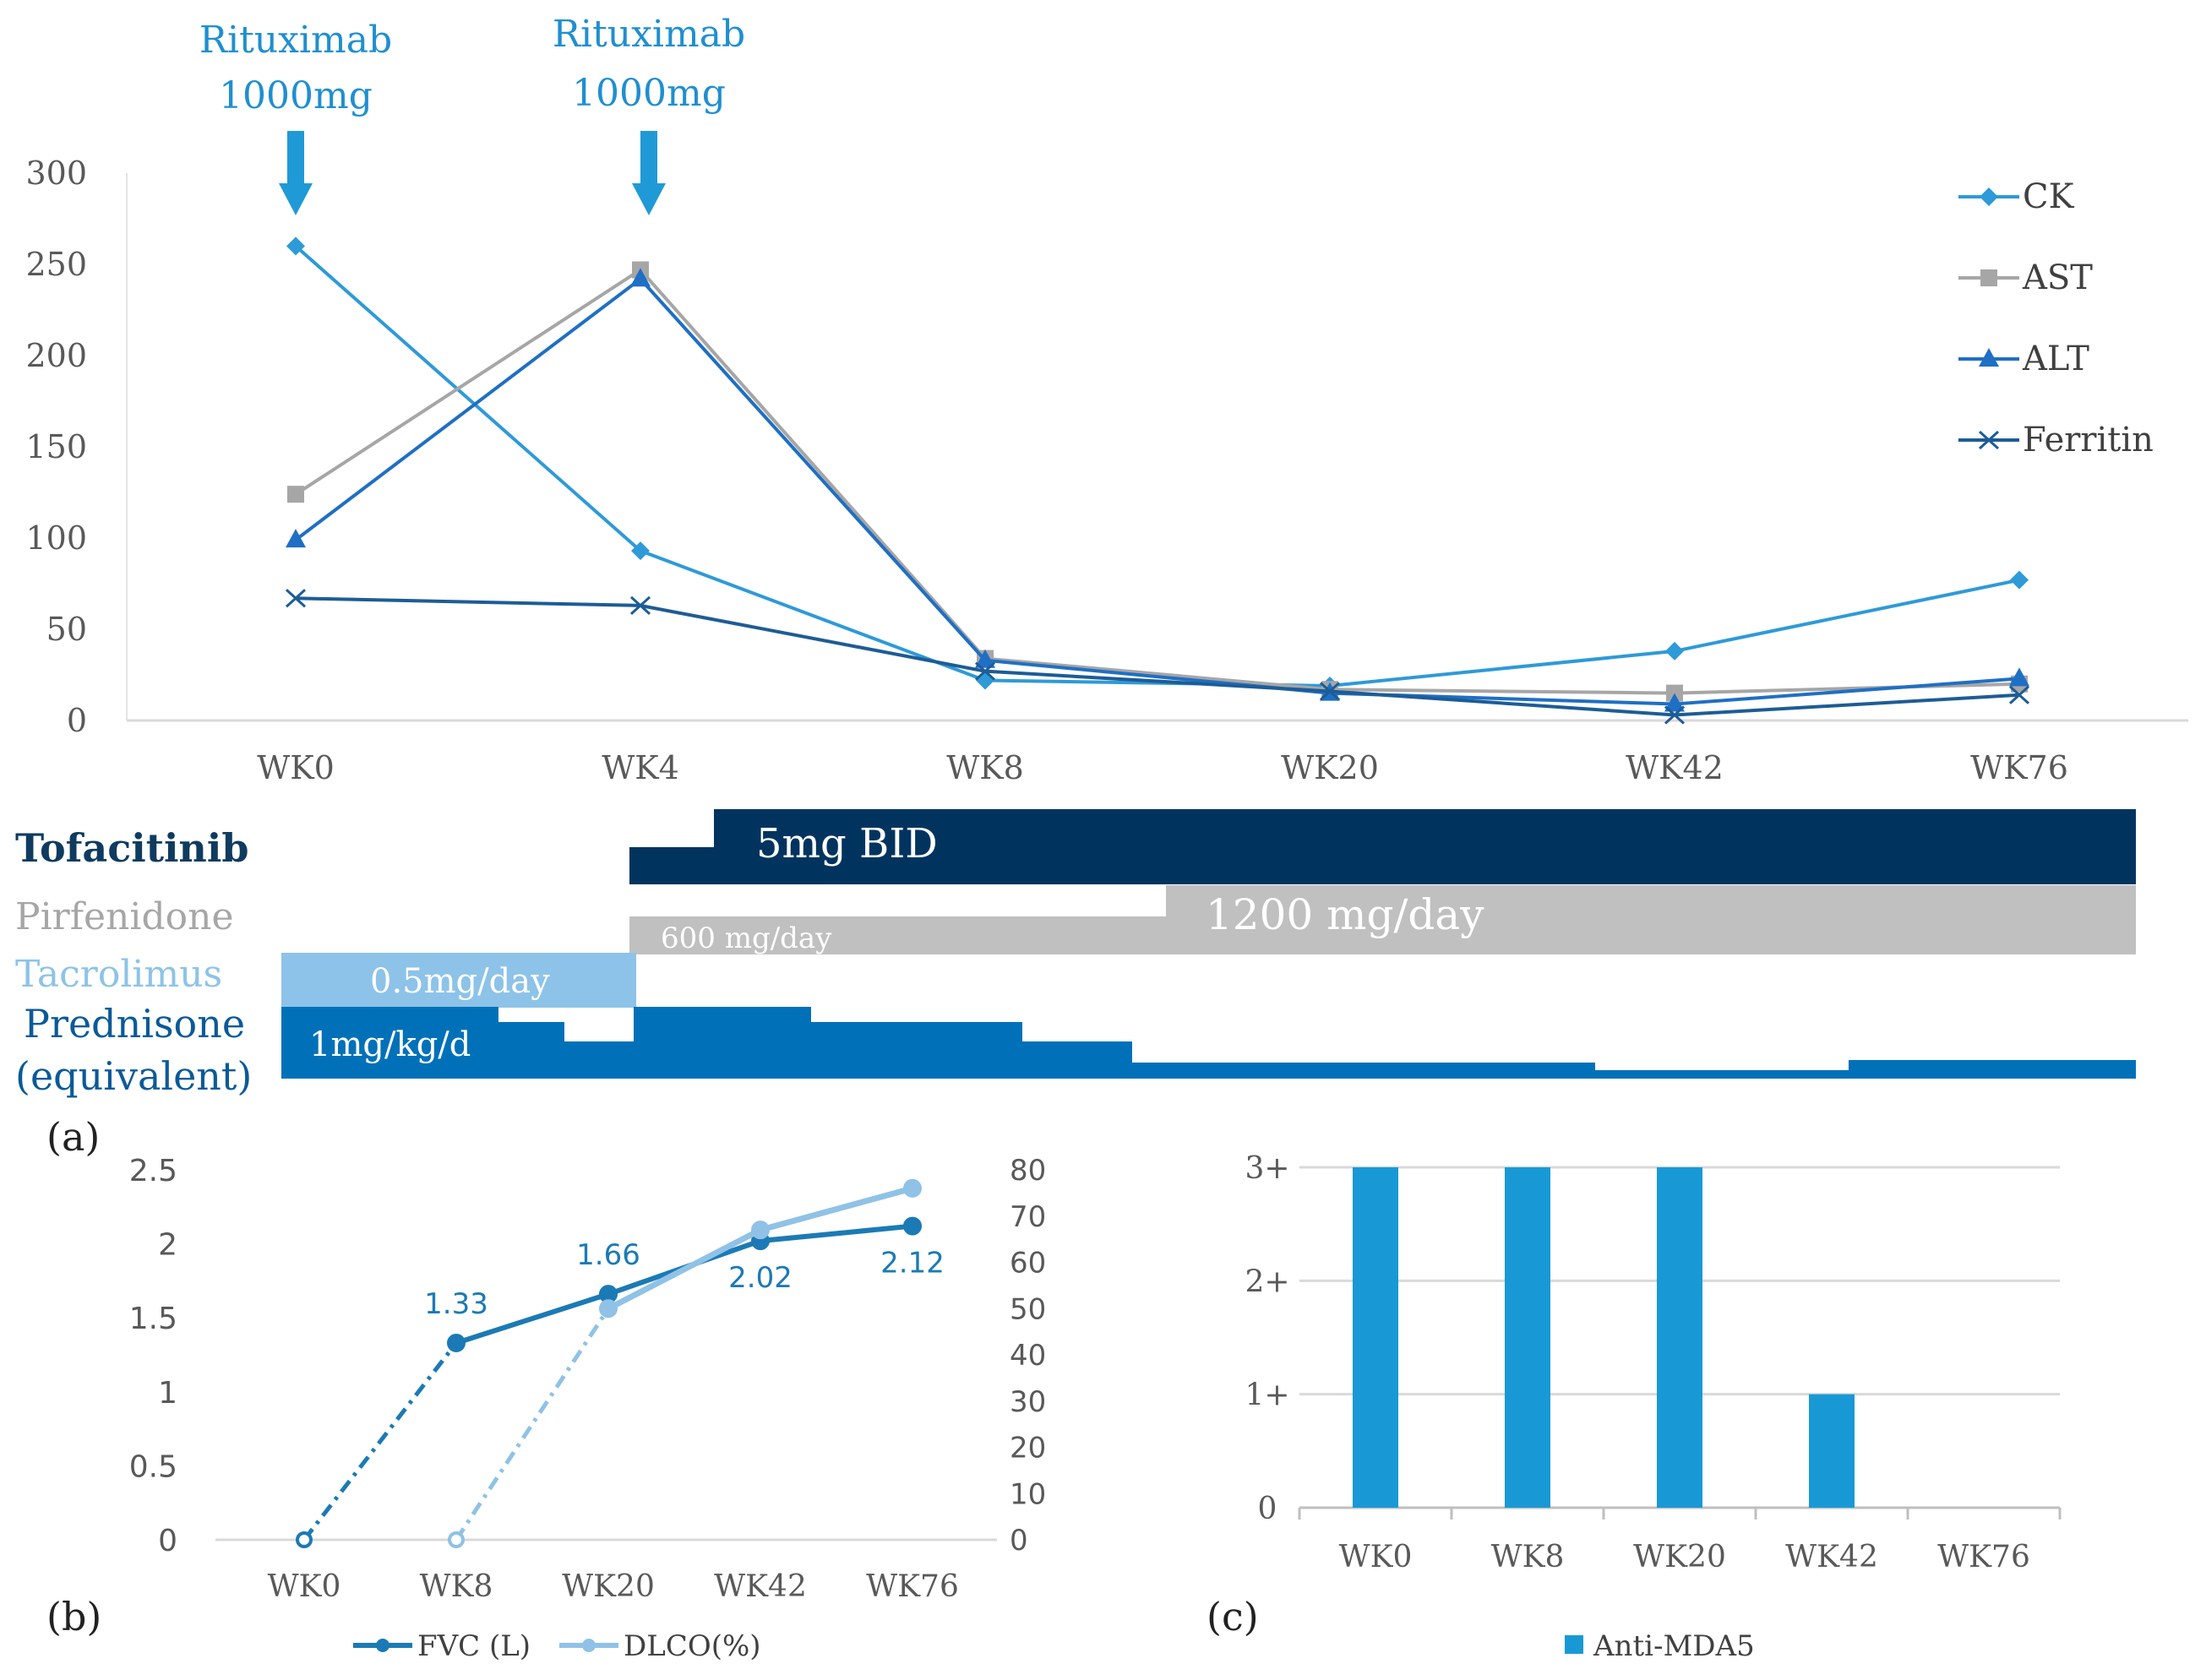  What do you see at coordinates (1267, 1395) in the screenshot?
I see `y-tick-label: 1+` at bounding box center [1267, 1395].